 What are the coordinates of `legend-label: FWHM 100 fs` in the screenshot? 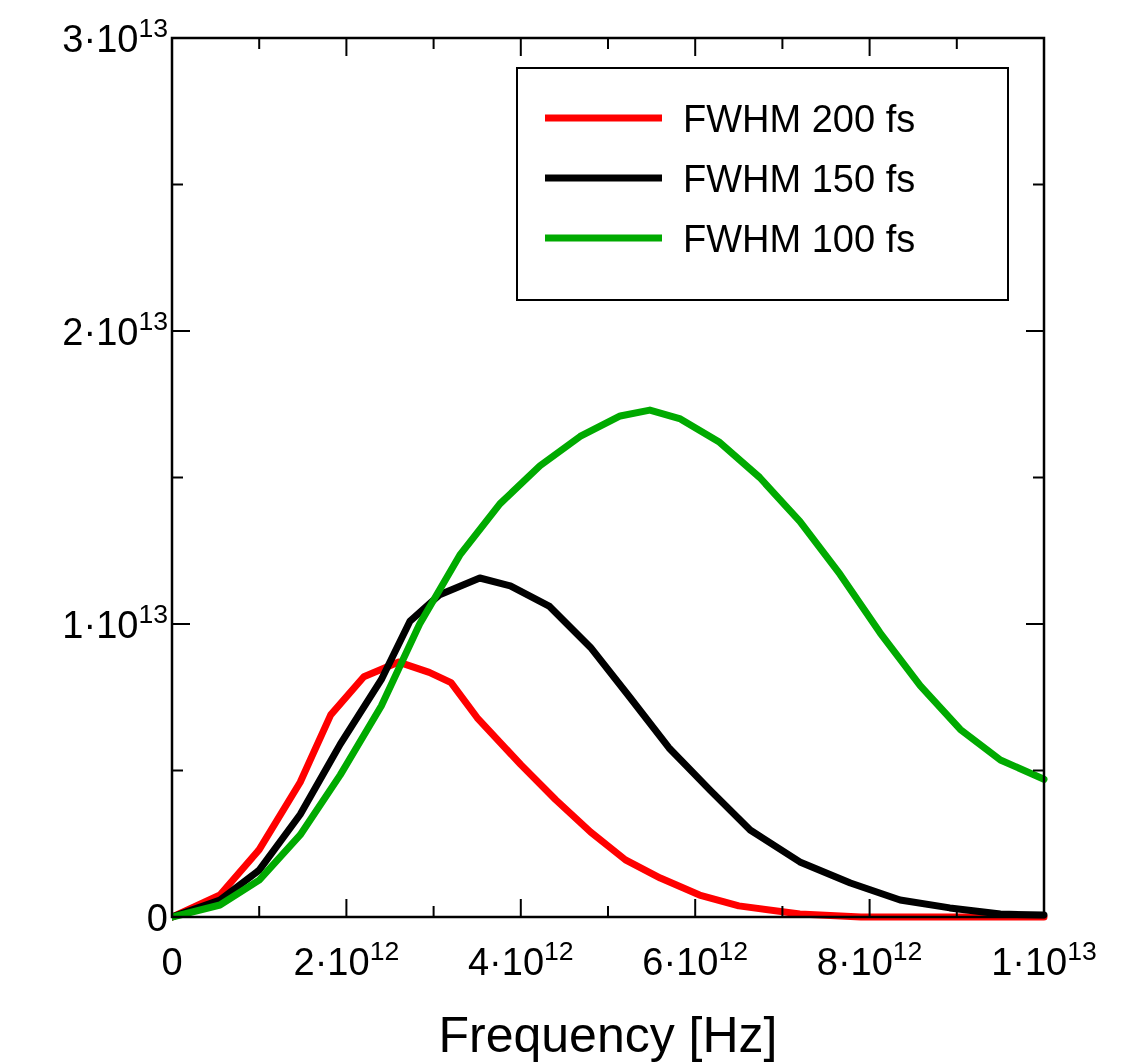 It's located at (799, 239).